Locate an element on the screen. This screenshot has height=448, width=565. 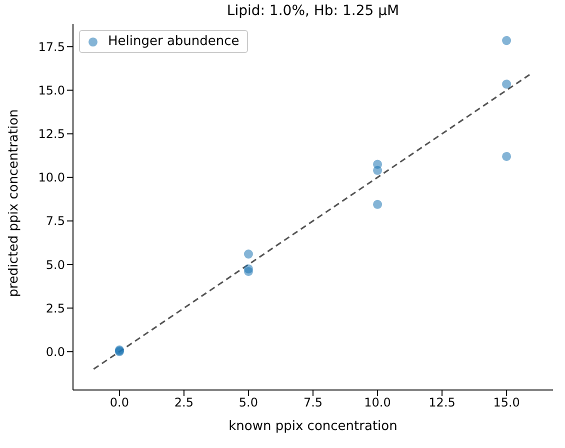
x-tick-label: 5.0 is located at coordinates (248, 403).